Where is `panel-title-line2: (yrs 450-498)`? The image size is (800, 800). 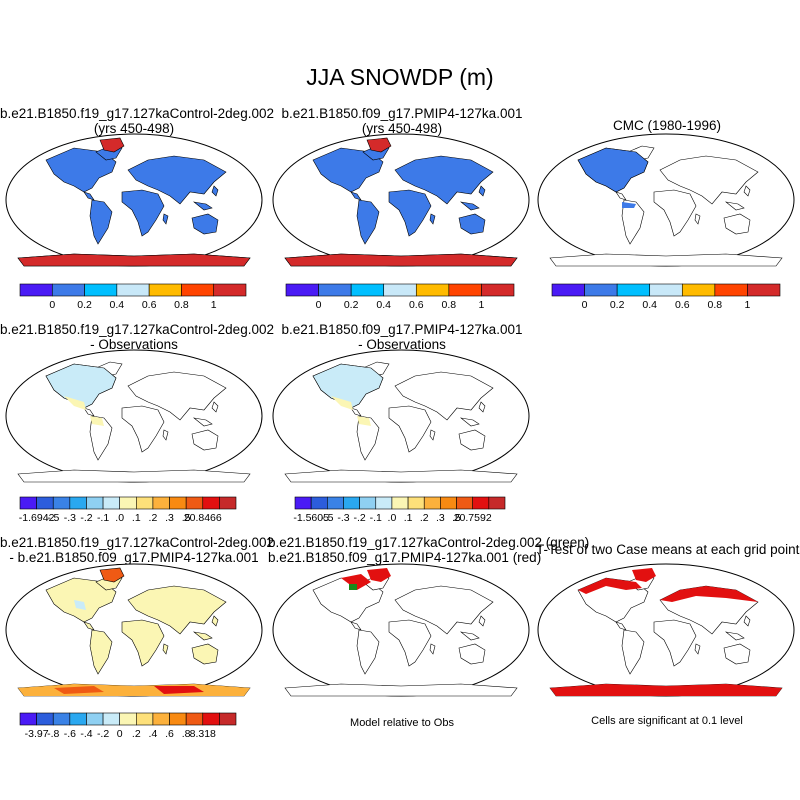 panel-title-line2: (yrs 450-498) is located at coordinates (402, 128).